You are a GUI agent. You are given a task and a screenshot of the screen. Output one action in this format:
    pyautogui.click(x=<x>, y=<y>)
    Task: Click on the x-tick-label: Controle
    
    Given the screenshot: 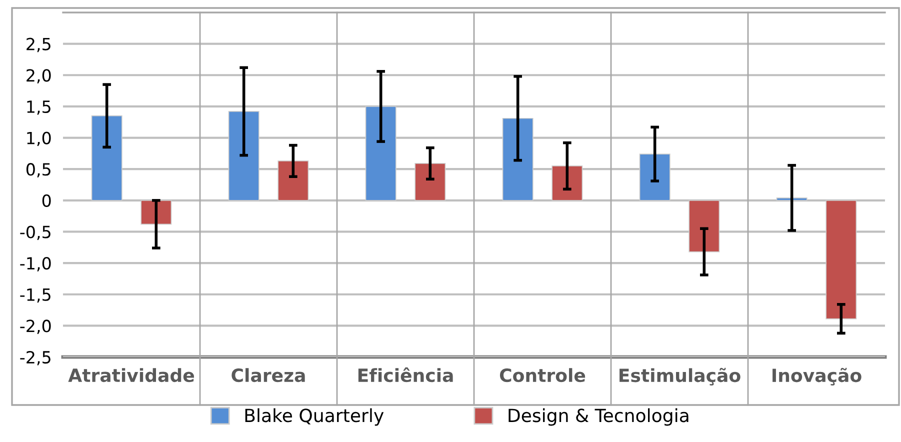 What is the action you would take?
    pyautogui.click(x=543, y=375)
    